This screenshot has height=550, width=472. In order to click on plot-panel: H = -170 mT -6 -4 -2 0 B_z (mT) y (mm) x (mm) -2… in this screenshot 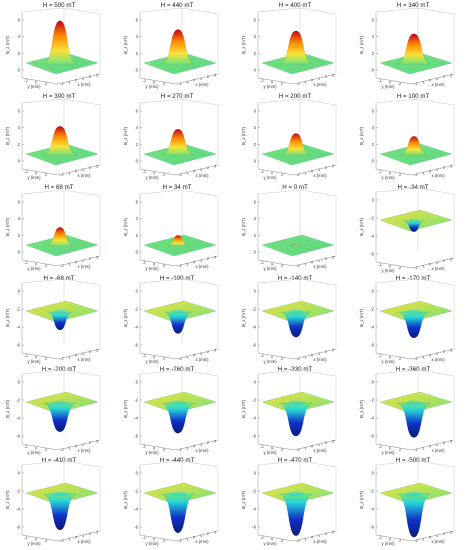, I will do `click(413, 318)`.